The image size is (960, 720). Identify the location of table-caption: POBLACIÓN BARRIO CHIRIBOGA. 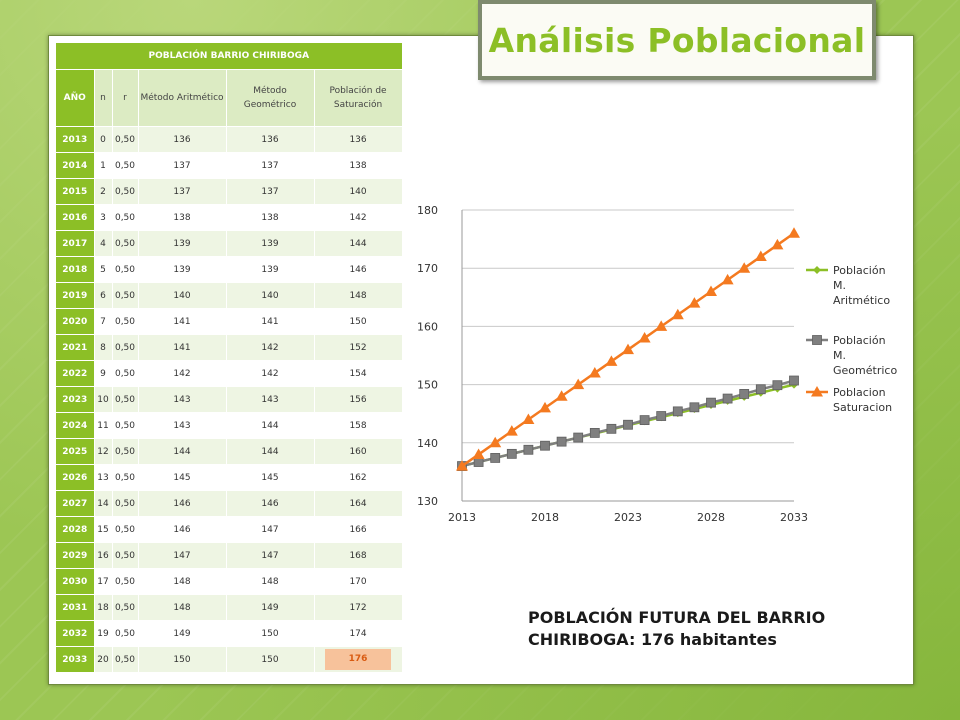
(229, 56).